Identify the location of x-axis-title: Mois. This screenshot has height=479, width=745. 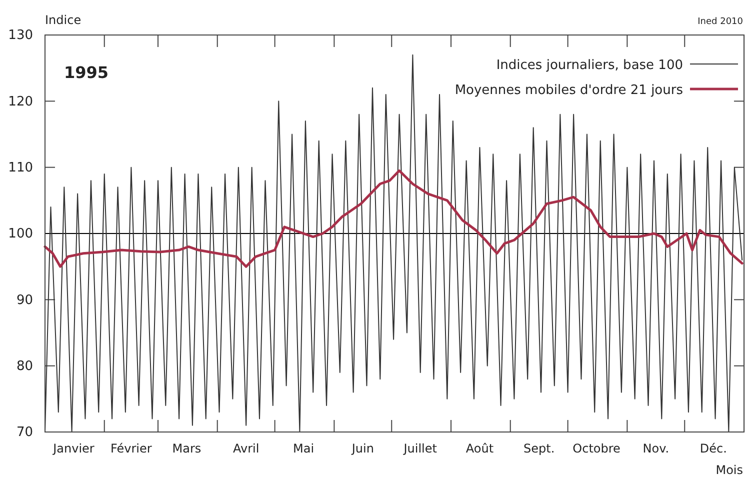
(729, 470).